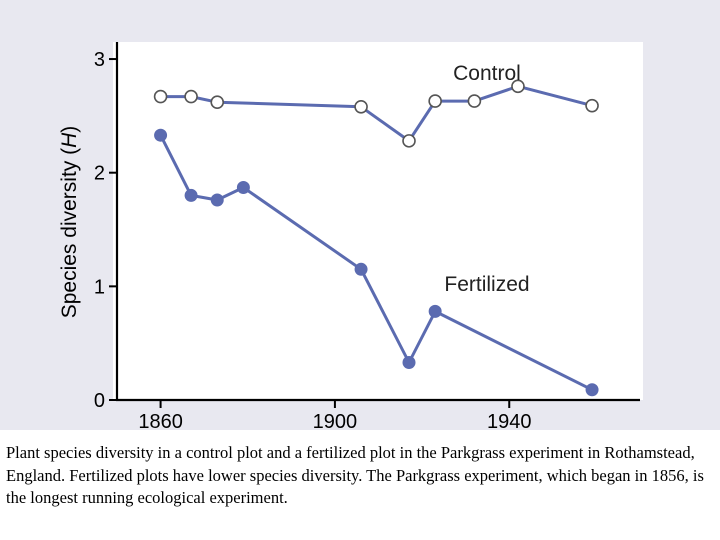  What do you see at coordinates (99, 174) in the screenshot?
I see `y-tick-label: 2` at bounding box center [99, 174].